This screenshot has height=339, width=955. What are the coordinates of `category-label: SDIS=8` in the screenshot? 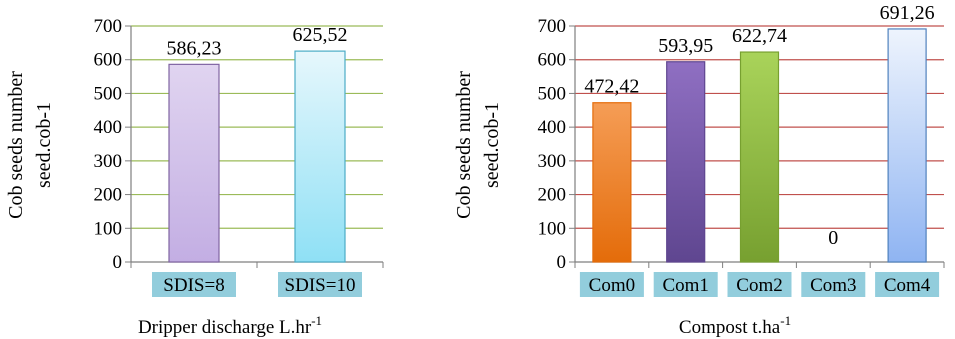 It's located at (193, 285).